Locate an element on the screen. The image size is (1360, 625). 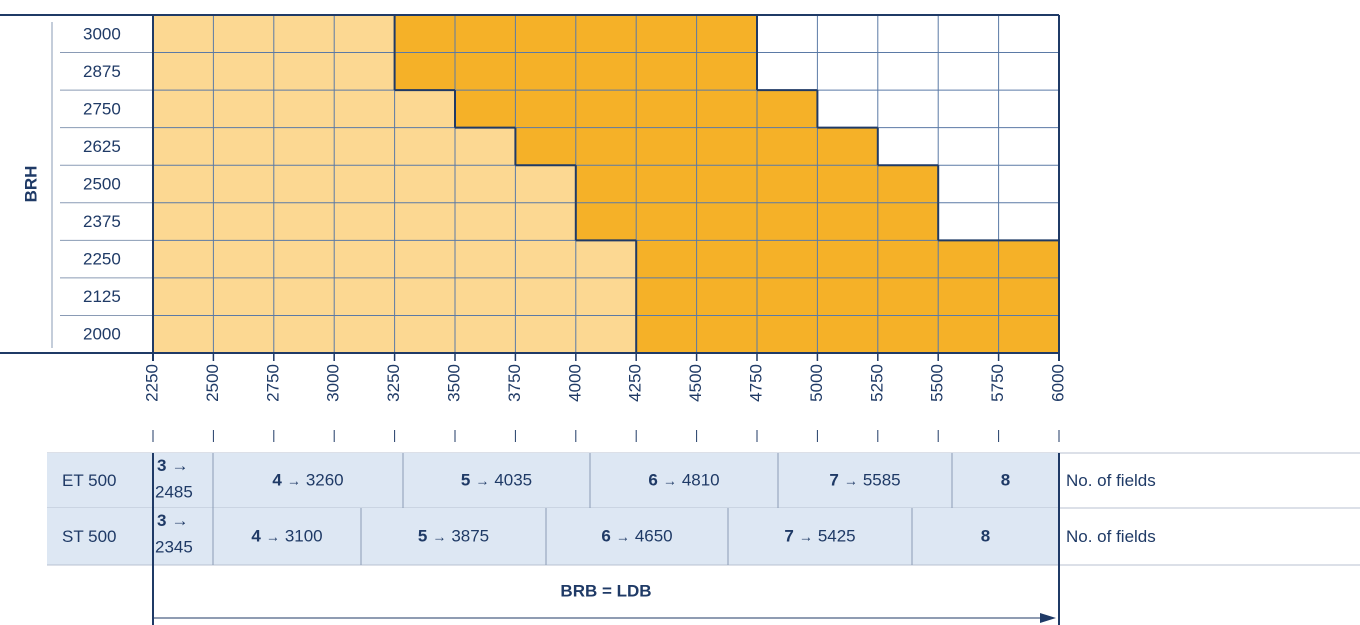
x-tick-label: 2250 is located at coordinates (151, 383).